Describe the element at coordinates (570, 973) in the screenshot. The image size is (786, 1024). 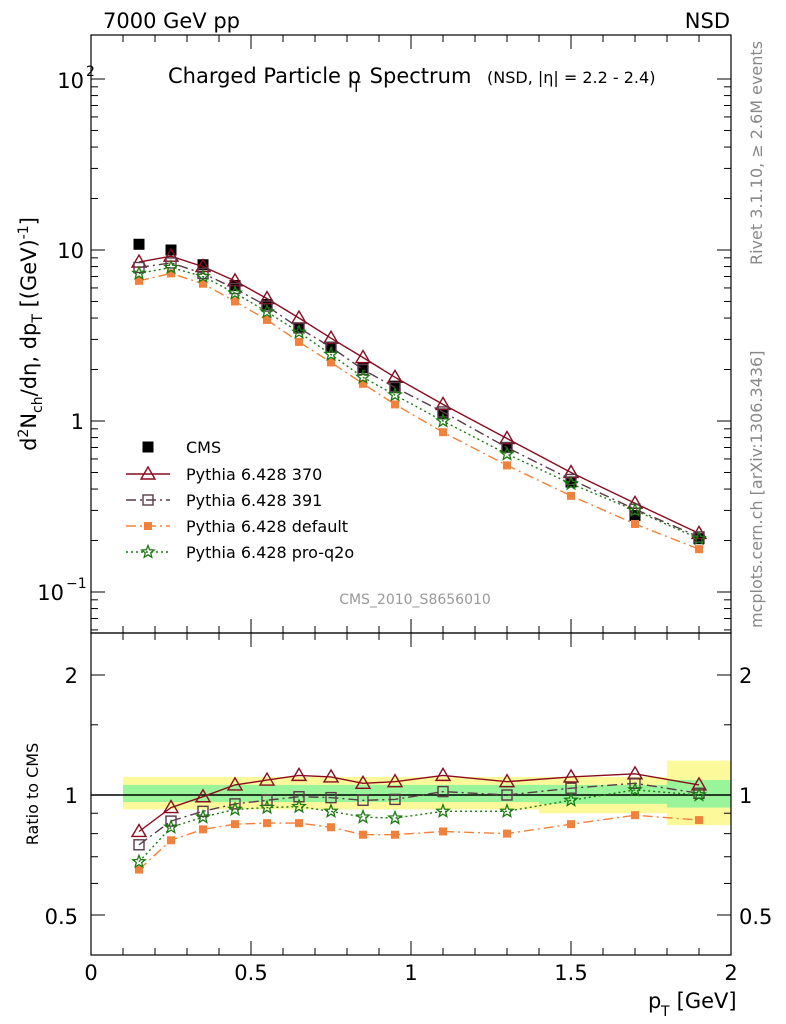
I see `xtick-1p5: 1.5` at that location.